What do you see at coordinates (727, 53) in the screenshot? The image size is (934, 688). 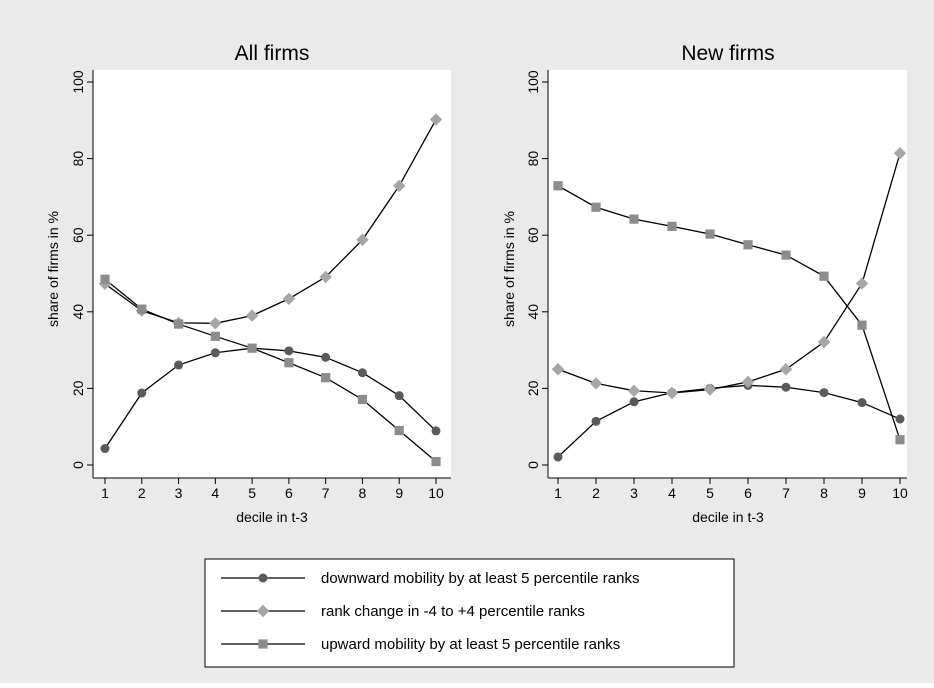 I see `chart-title: New firms` at bounding box center [727, 53].